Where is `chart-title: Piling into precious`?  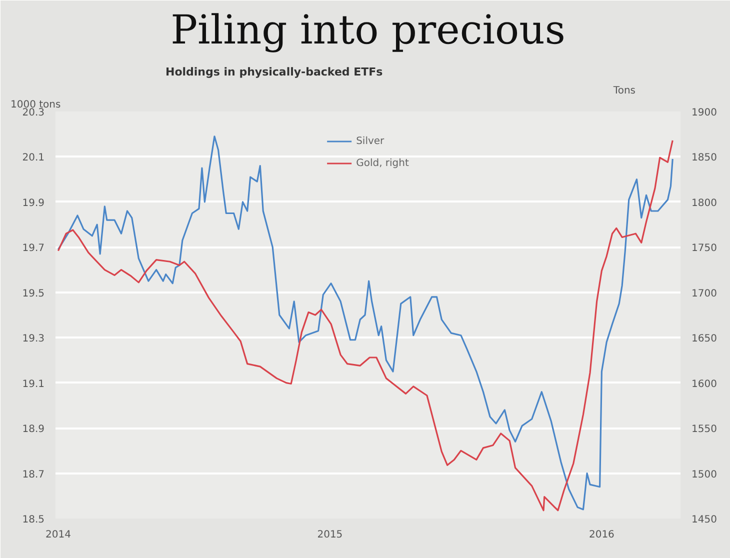 chart-title: Piling into precious is located at coordinates (368, 31).